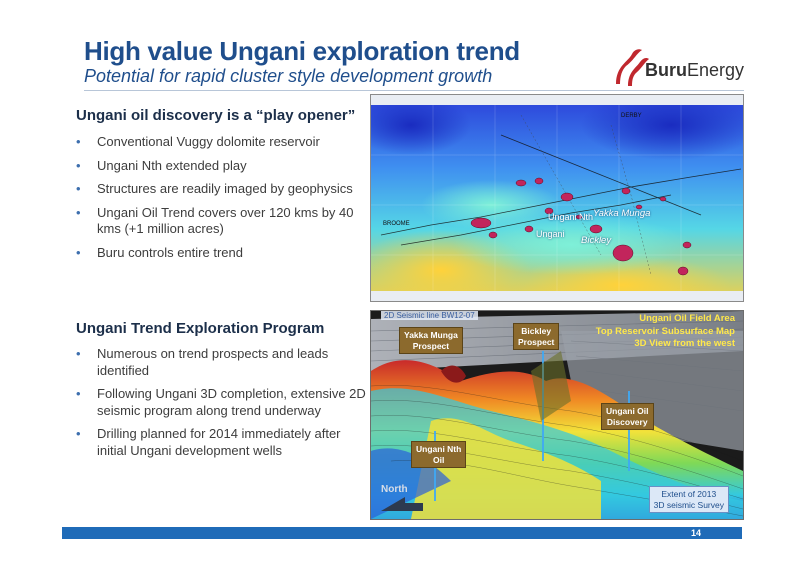 This screenshot has width=800, height=566. Describe the element at coordinates (200, 328) in the screenshot. I see `section-heading-exploration-program: Ungani Trend Exploration Program` at that location.